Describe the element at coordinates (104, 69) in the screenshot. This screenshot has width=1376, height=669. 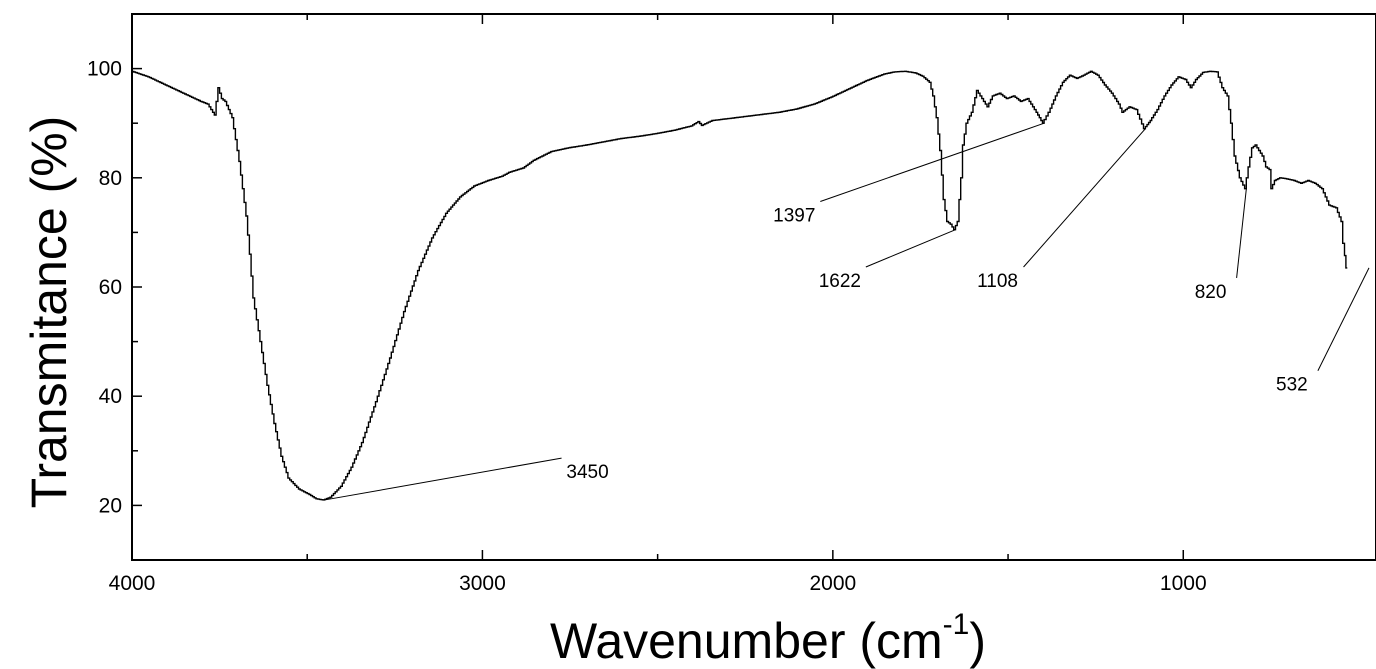
I see `y-tick-label: 100` at that location.